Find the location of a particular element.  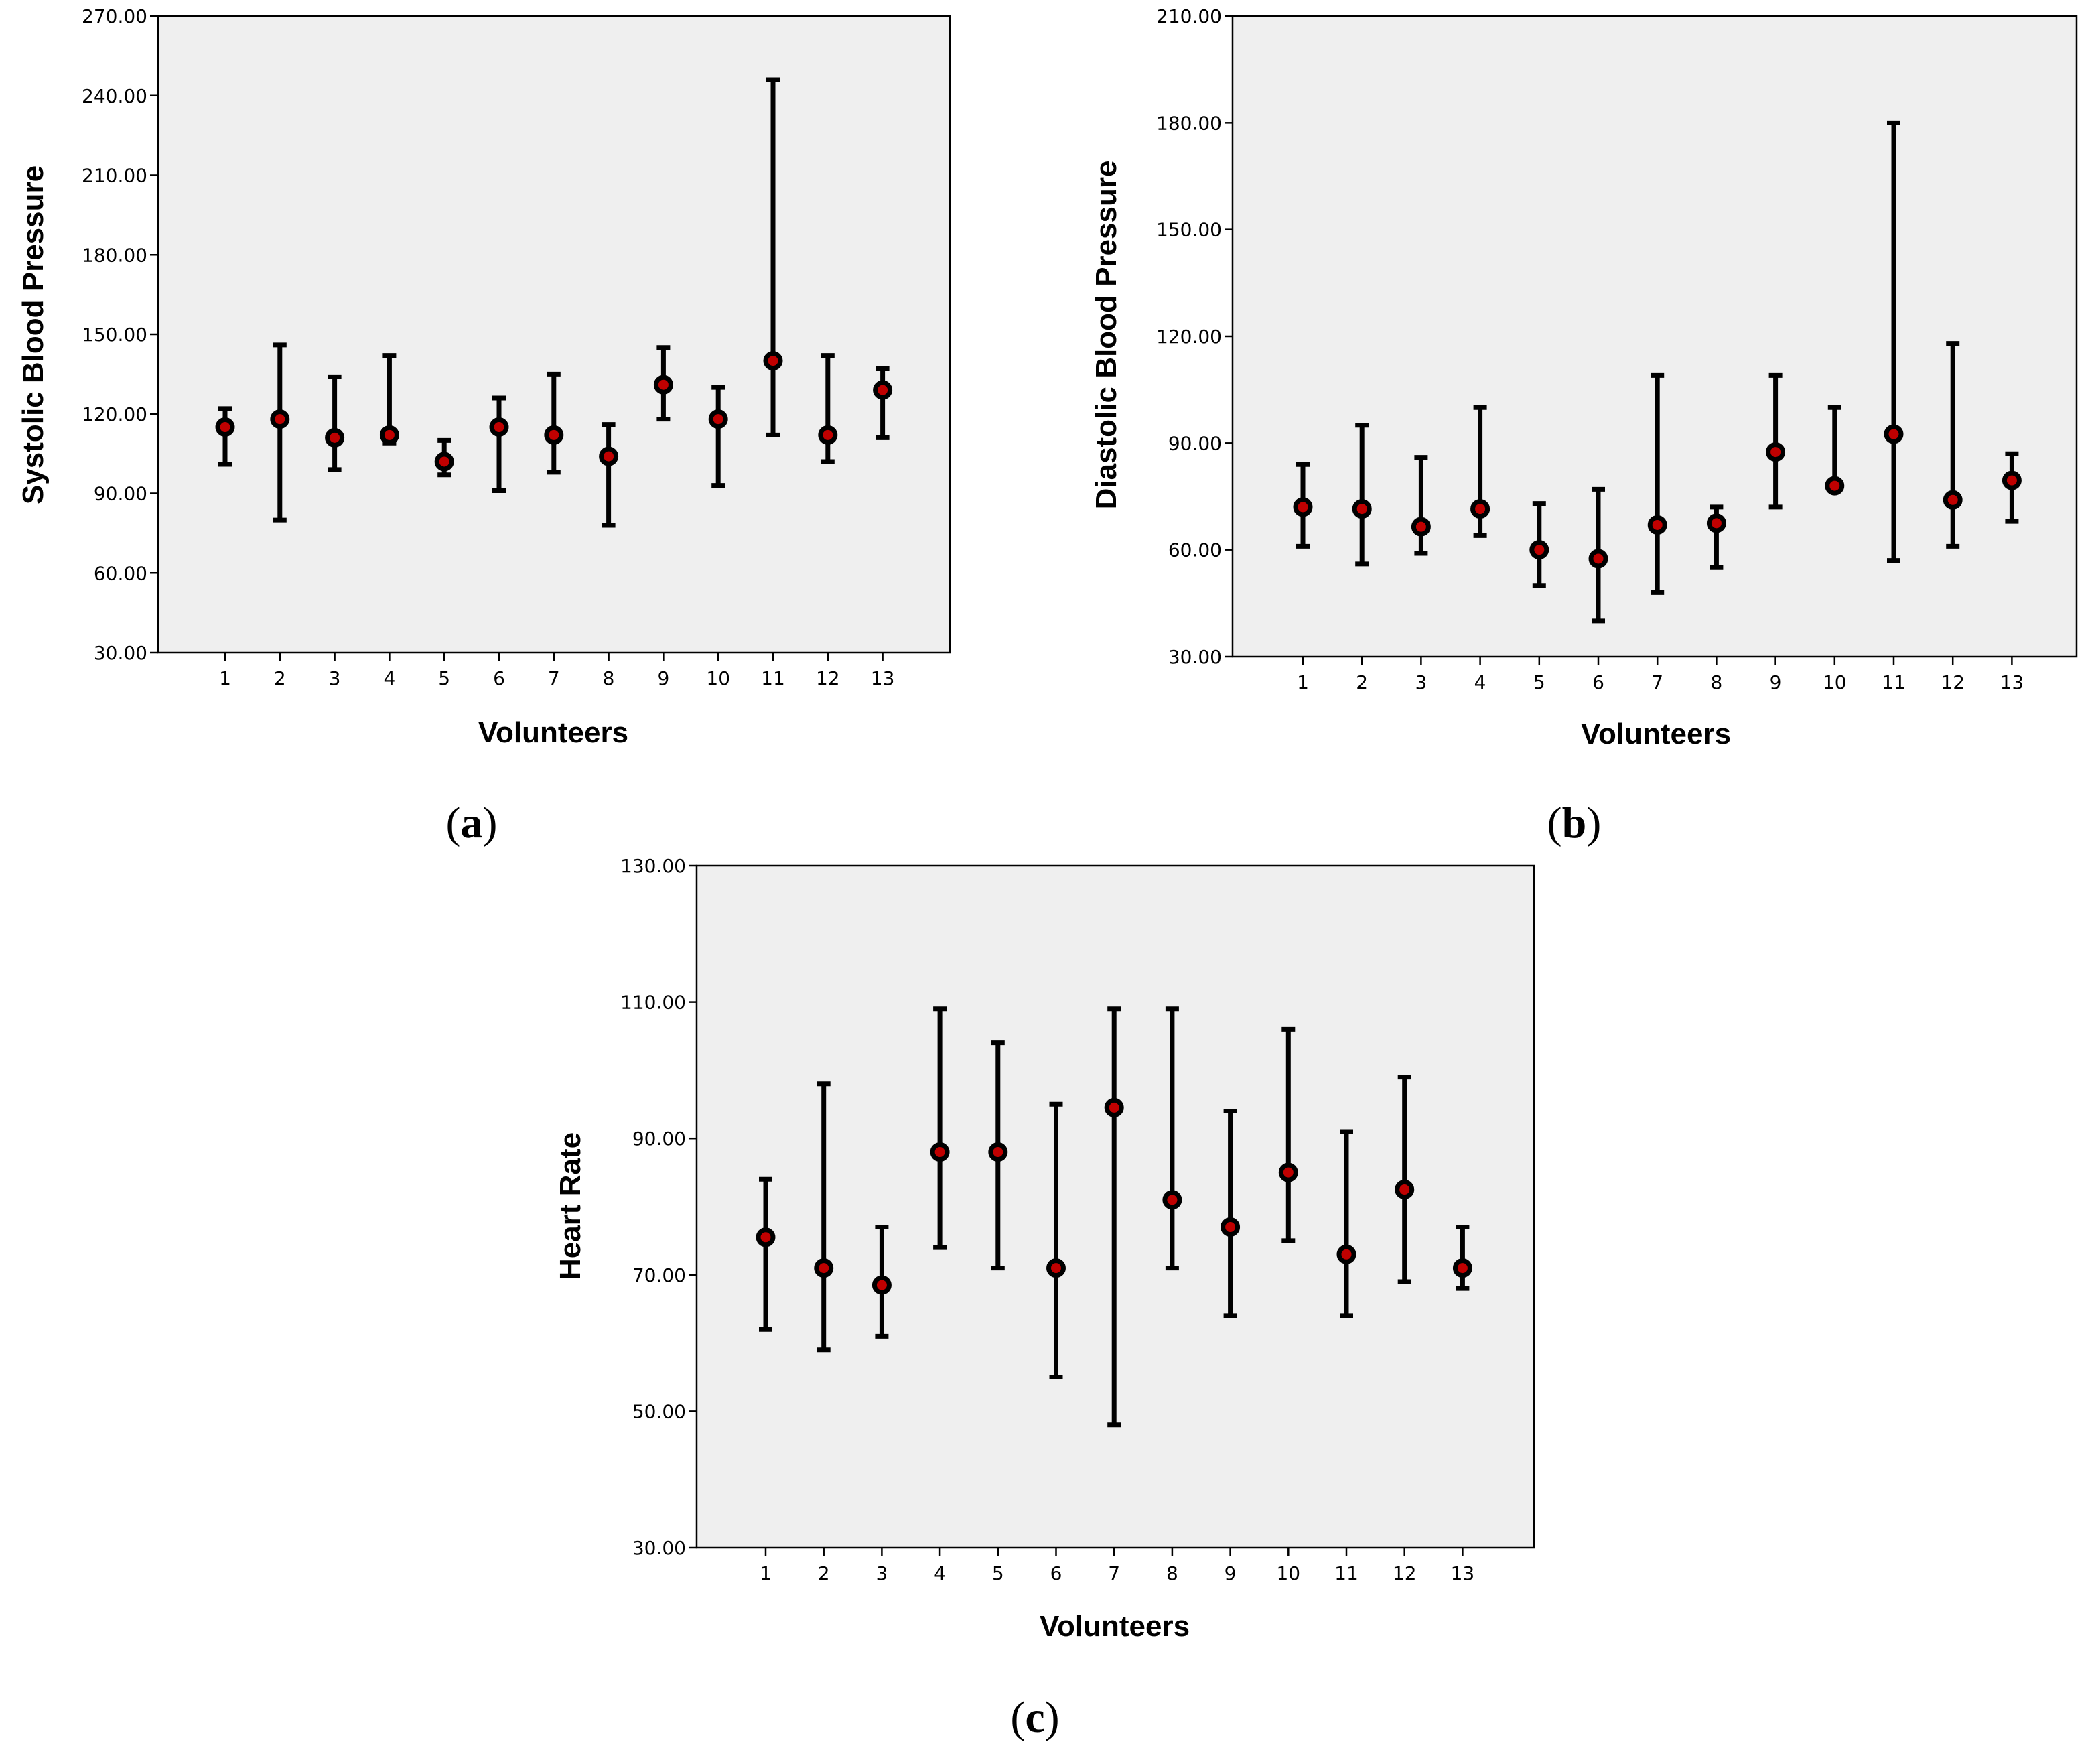

y-axis-title: Heart Rate is located at coordinates (570, 1206).